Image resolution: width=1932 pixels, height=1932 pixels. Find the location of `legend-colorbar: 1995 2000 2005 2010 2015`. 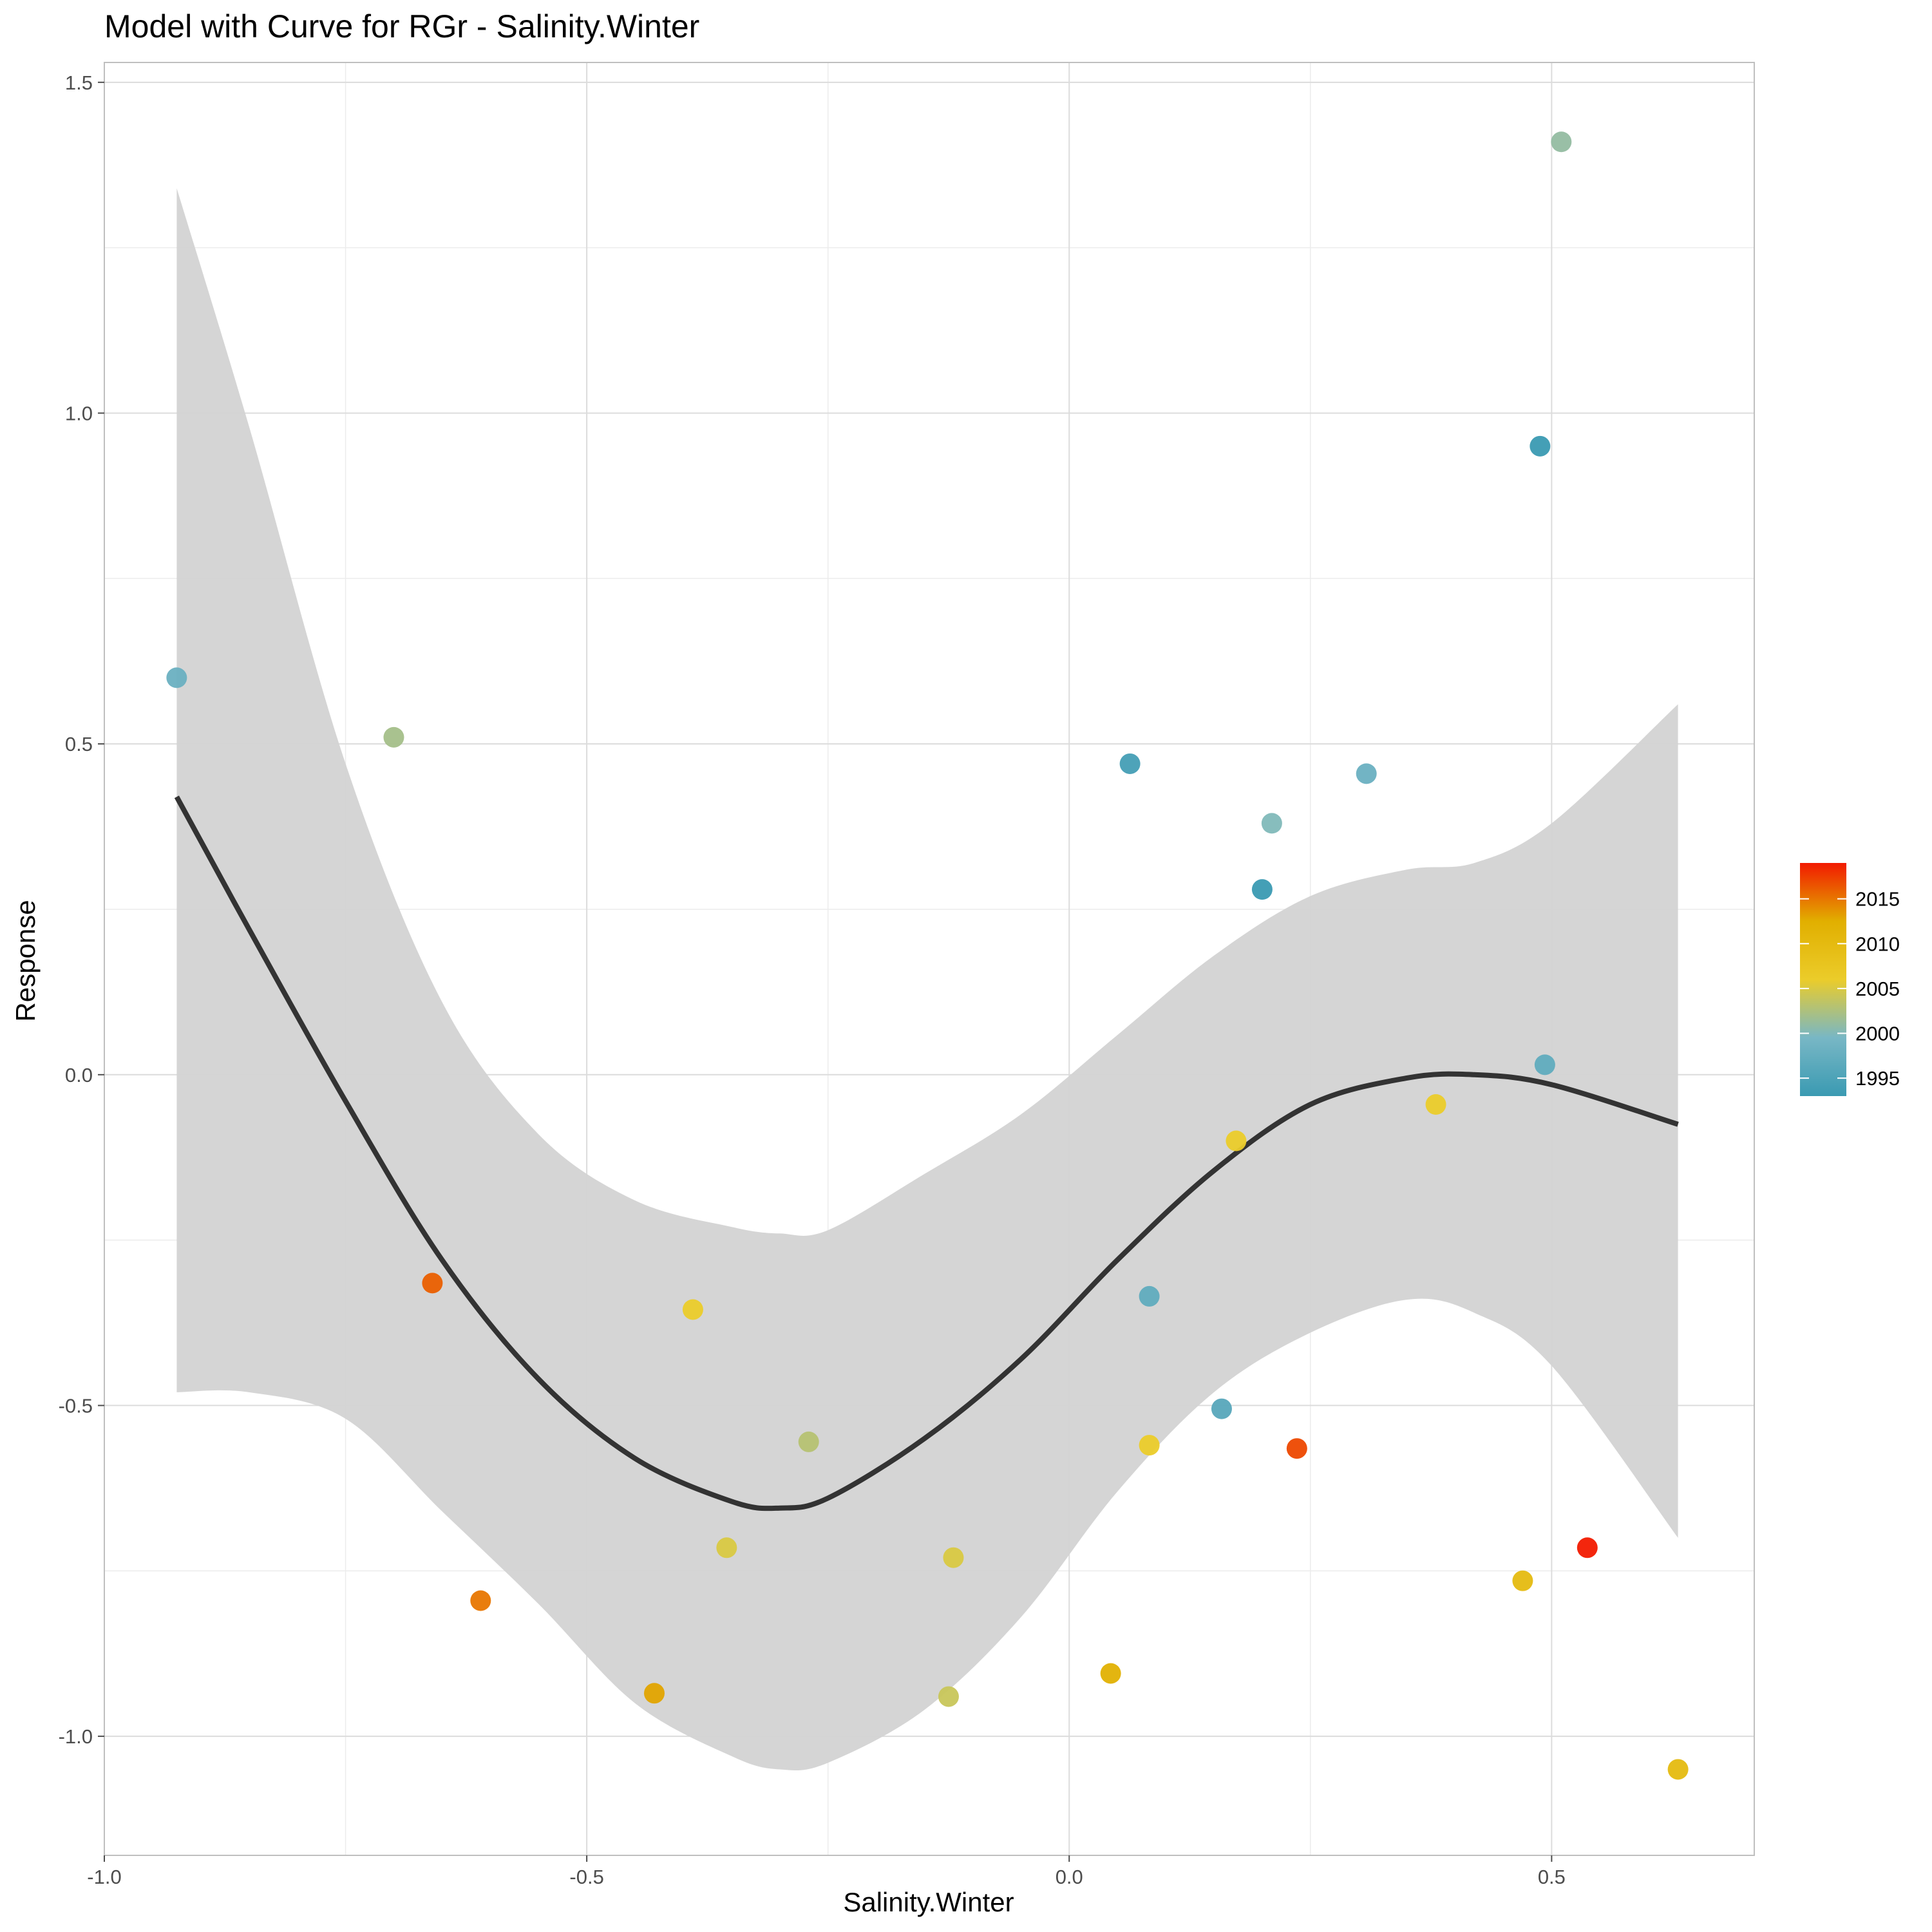

legend-colorbar: 1995 2000 2005 2010 2015 is located at coordinates (1850, 979).